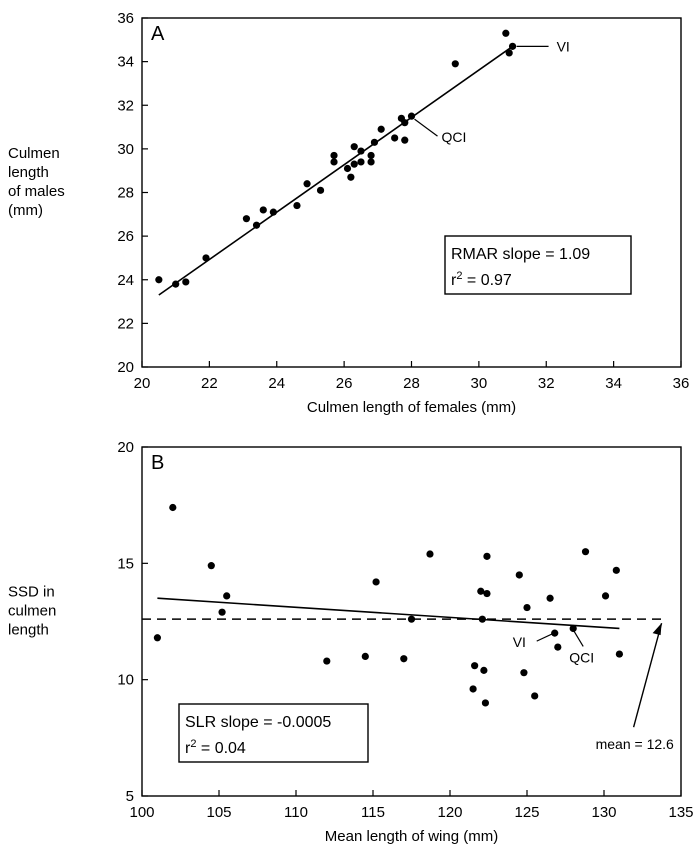 Image resolution: width=699 pixels, height=857 pixels. Describe the element at coordinates (125, 236) in the screenshot. I see `y-tick-label: 26` at that location.